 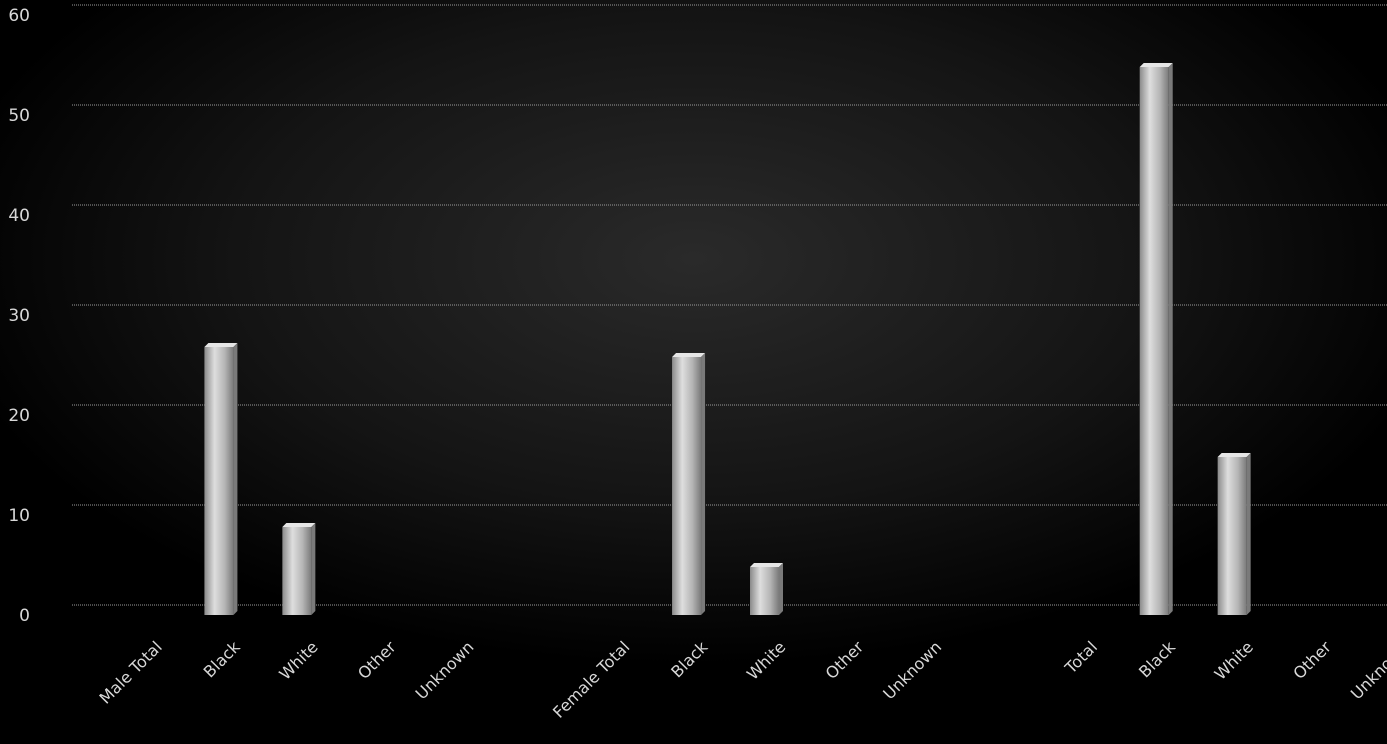 What do you see at coordinates (19, 516) in the screenshot?
I see `y-tick-label: 10` at bounding box center [19, 516].